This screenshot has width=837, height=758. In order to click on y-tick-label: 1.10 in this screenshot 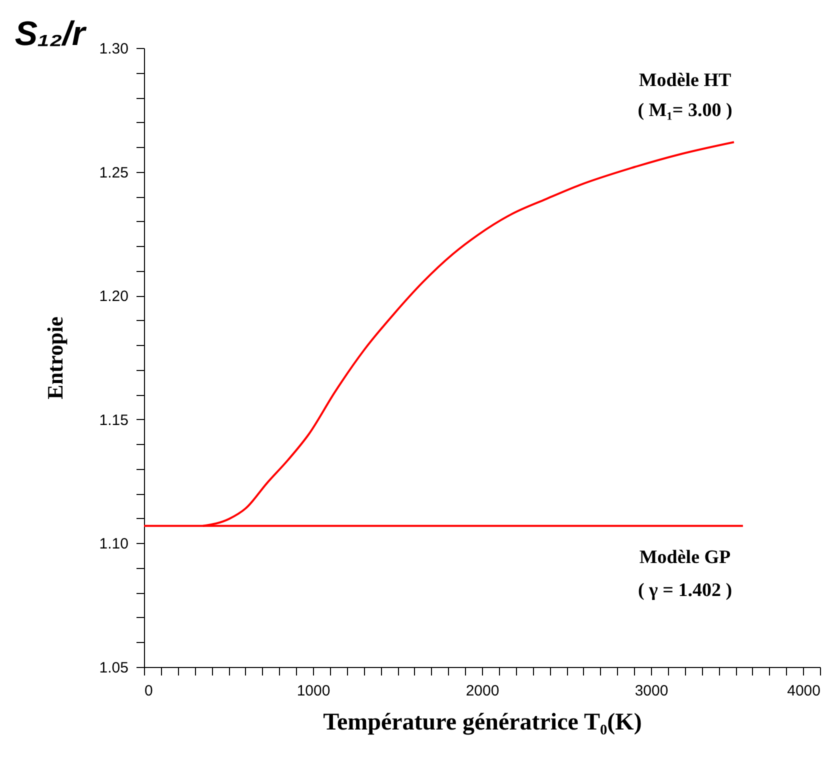, I will do `click(113, 544)`.